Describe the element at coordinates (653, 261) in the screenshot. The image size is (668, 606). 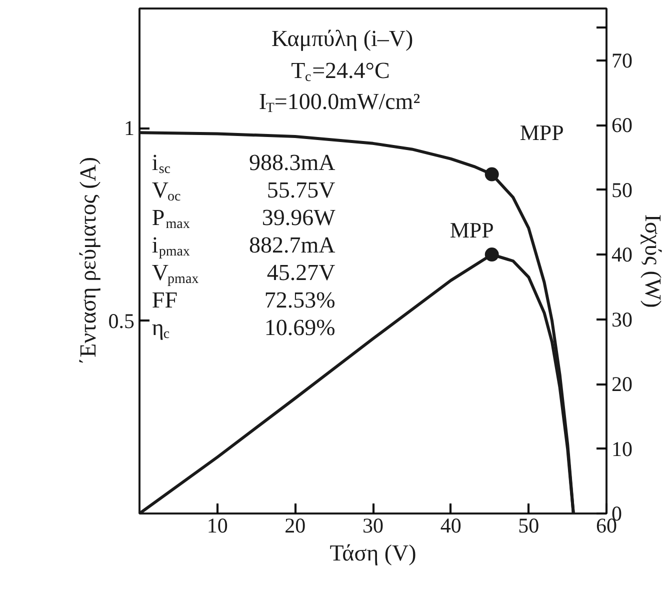
I see `y2-axis-title: Ισχύς (W)` at that location.